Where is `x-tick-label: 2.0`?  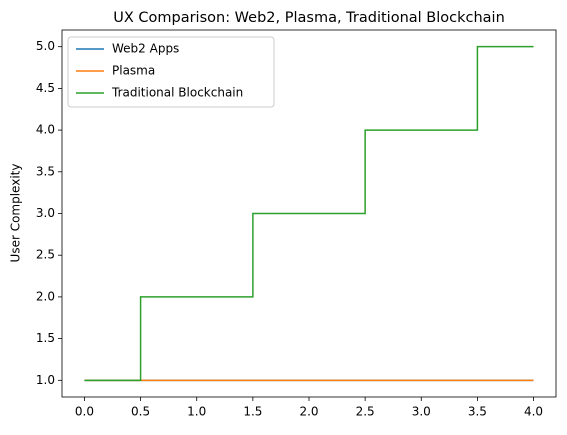
x-tick-label: 2.0 is located at coordinates (308, 412).